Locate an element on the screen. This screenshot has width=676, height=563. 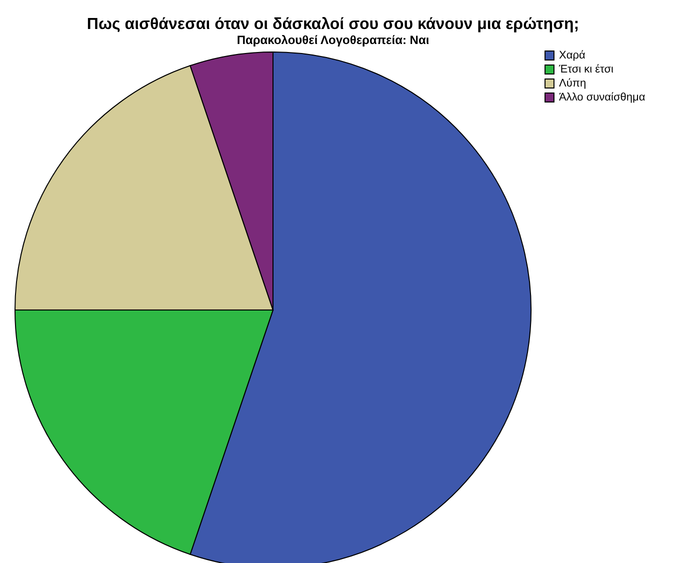
legend-label: Λύπη is located at coordinates (572, 84).